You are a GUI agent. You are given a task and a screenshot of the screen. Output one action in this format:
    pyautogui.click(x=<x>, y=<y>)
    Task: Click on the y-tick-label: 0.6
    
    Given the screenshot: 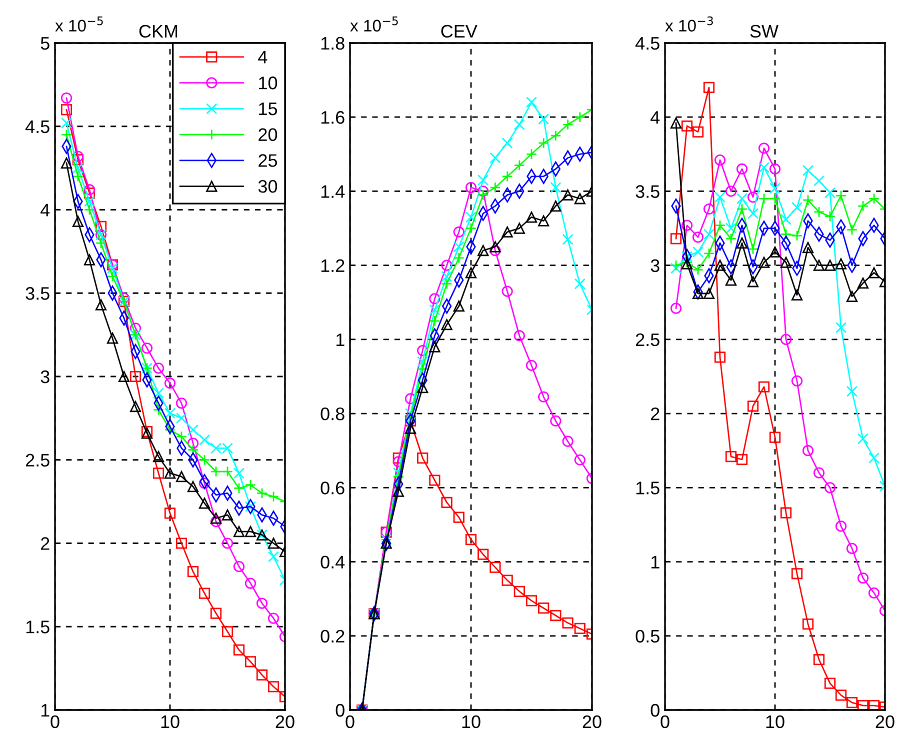 What is the action you would take?
    pyautogui.click(x=332, y=488)
    